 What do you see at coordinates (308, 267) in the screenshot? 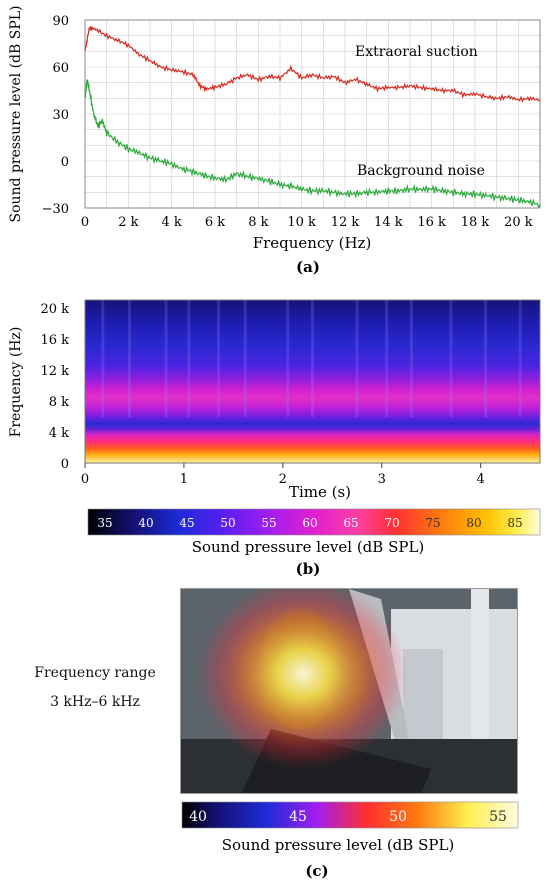
I see `panel-a-label: (a)` at bounding box center [308, 267].